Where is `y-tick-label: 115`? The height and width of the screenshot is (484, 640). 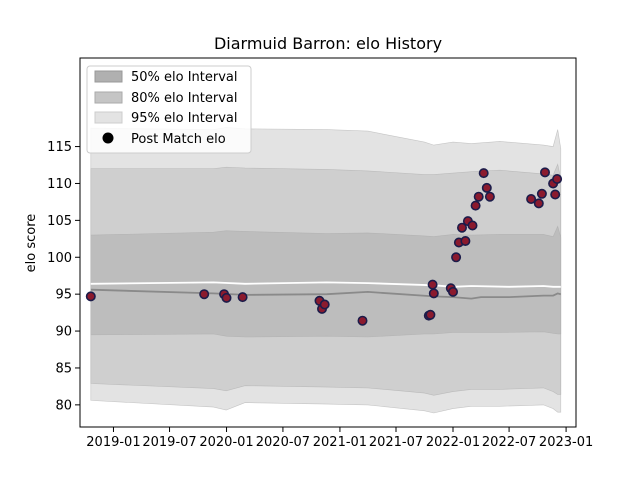 y-tick-label: 115 is located at coordinates (59, 147).